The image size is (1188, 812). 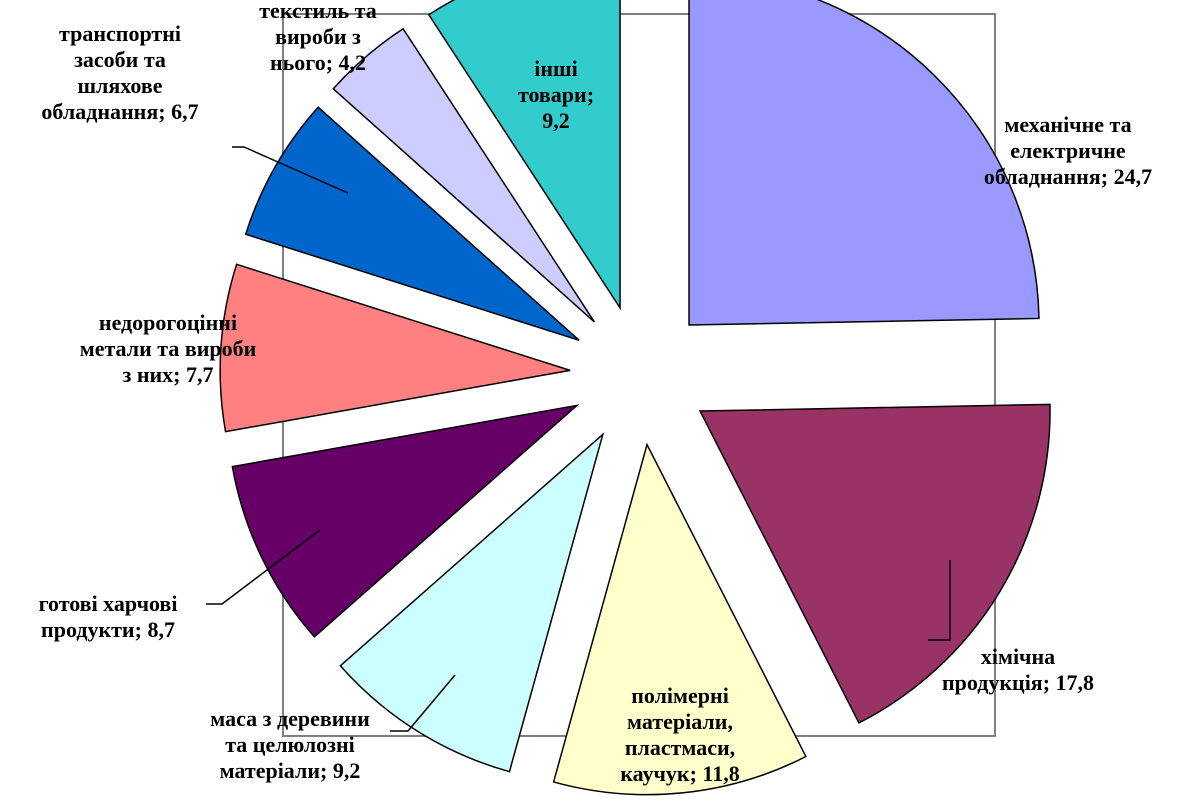 What do you see at coordinates (1068, 150) in the screenshot?
I see `data-label-1: механічне та електричне обладнання; 24,7` at bounding box center [1068, 150].